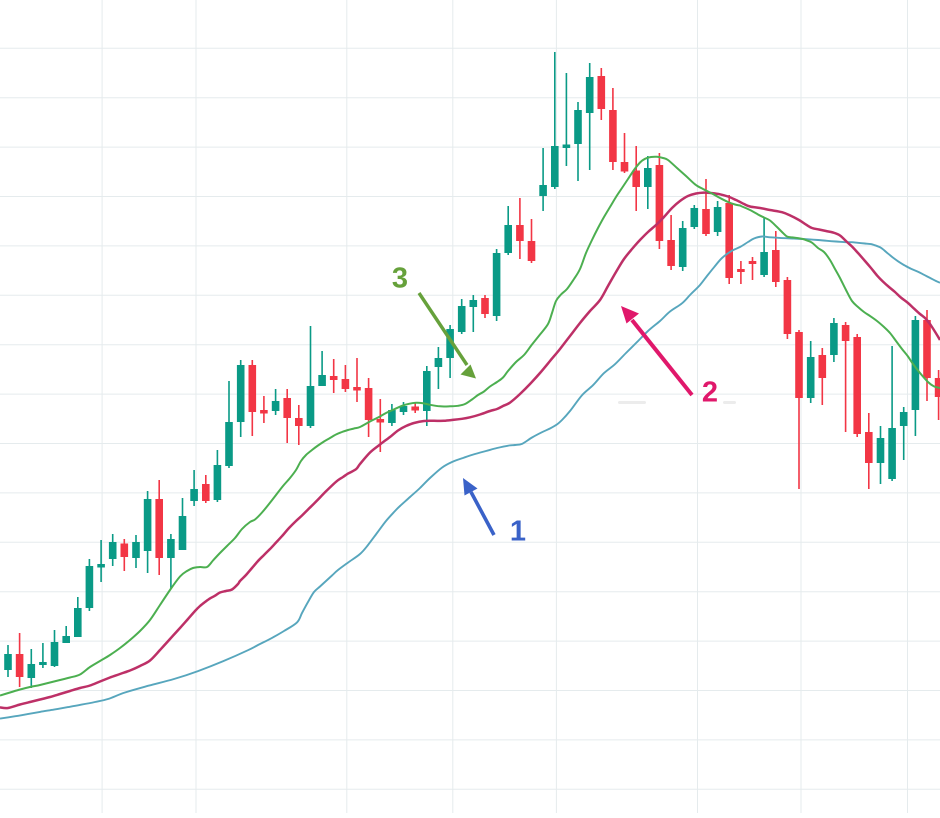 The width and height of the screenshot is (940, 818). What do you see at coordinates (400, 279) in the screenshot?
I see `svg-text: 3` at bounding box center [400, 279].